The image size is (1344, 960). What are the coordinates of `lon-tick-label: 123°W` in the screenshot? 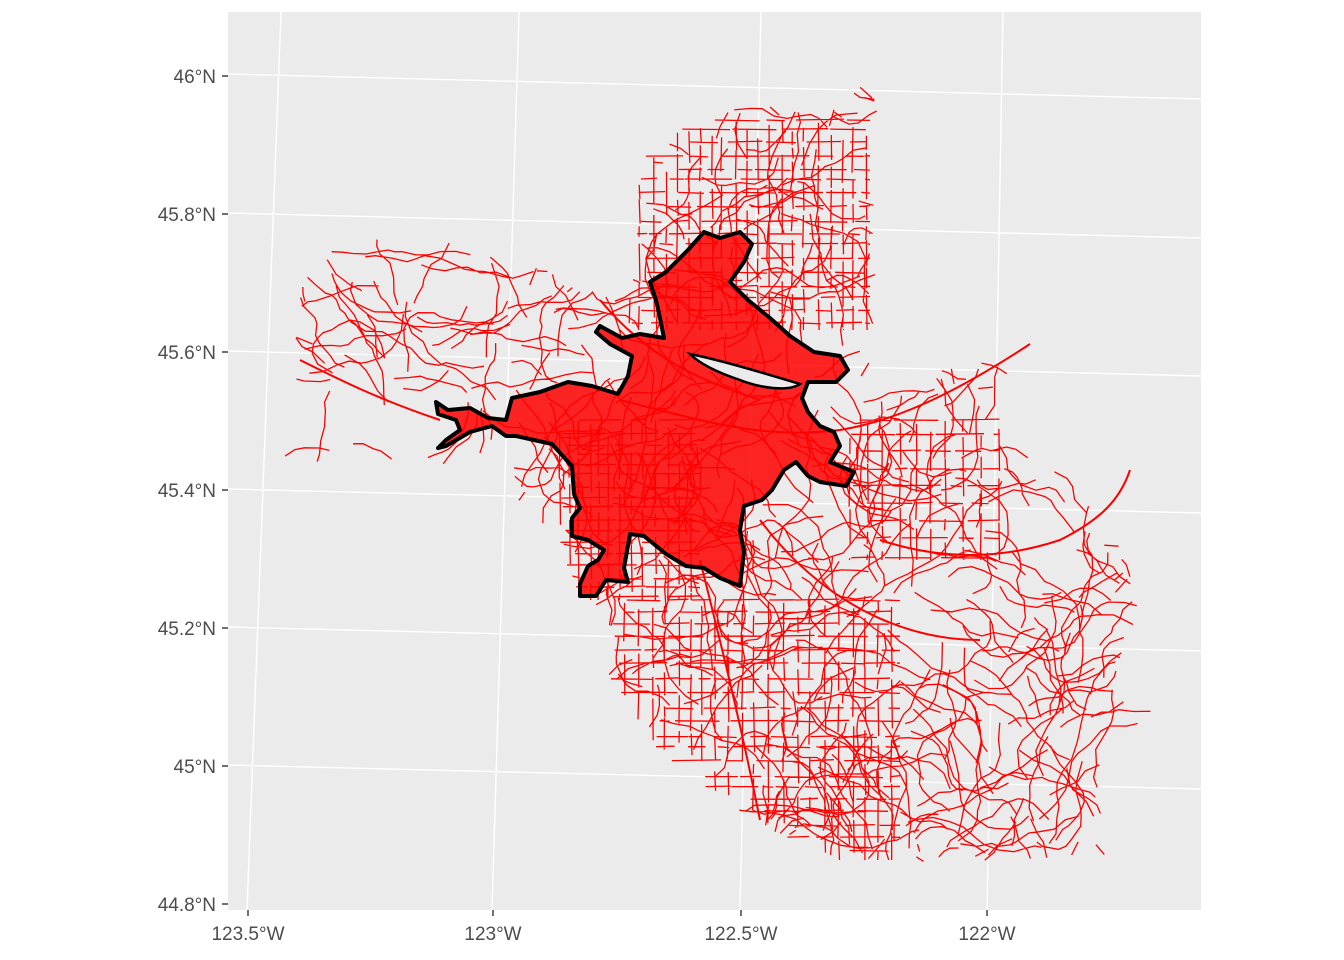 It's located at (492, 934).